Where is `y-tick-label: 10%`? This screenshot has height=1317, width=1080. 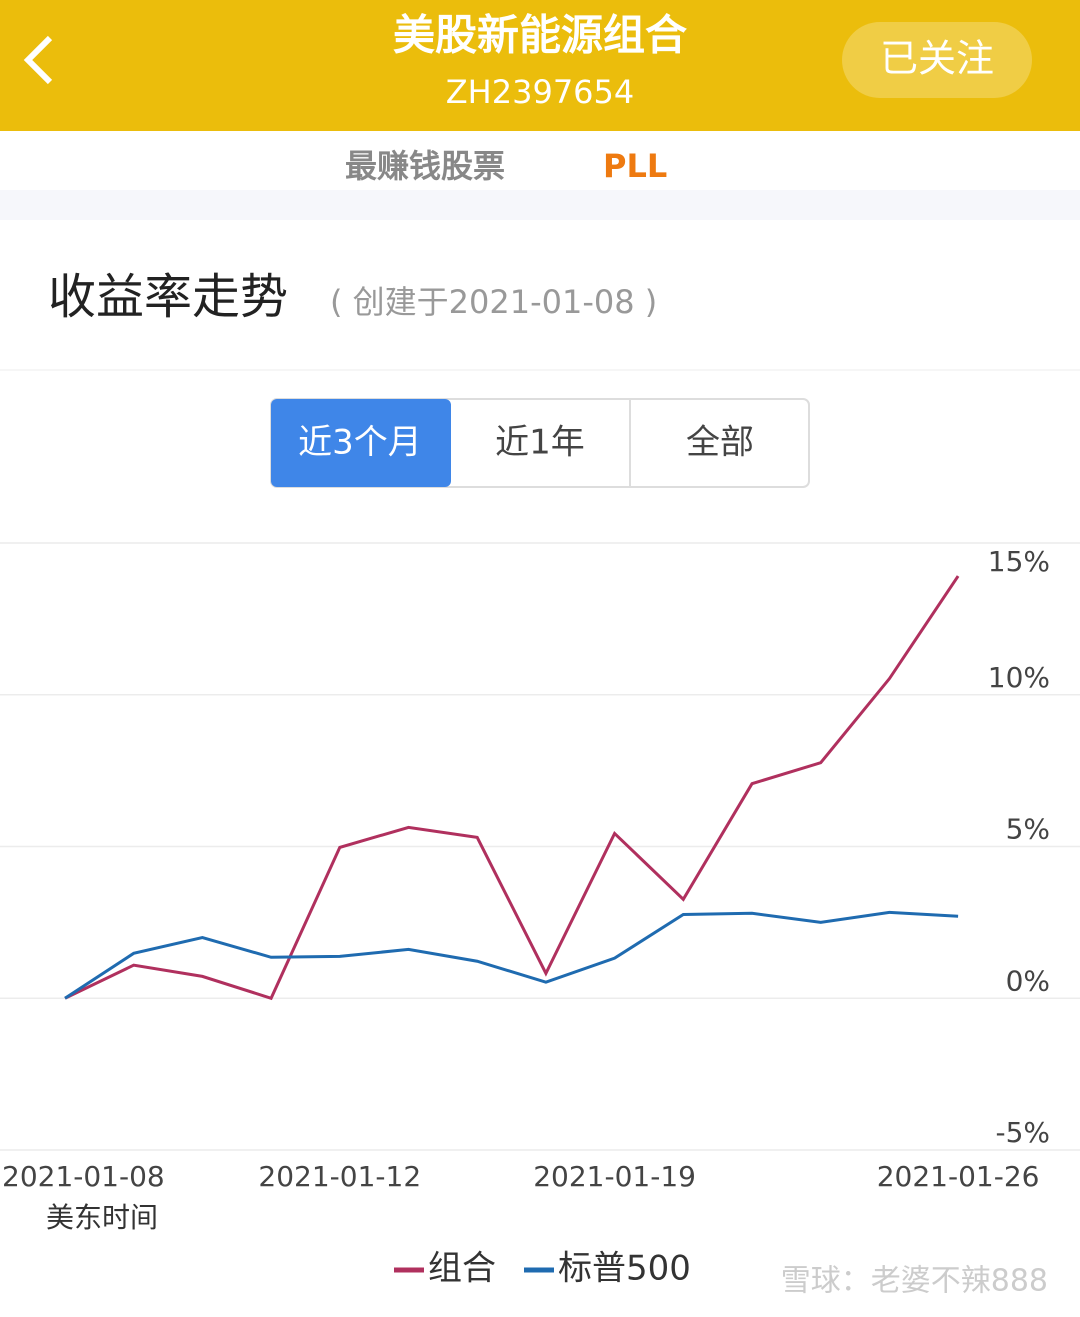
y-tick-label: 10% is located at coordinates (1019, 677).